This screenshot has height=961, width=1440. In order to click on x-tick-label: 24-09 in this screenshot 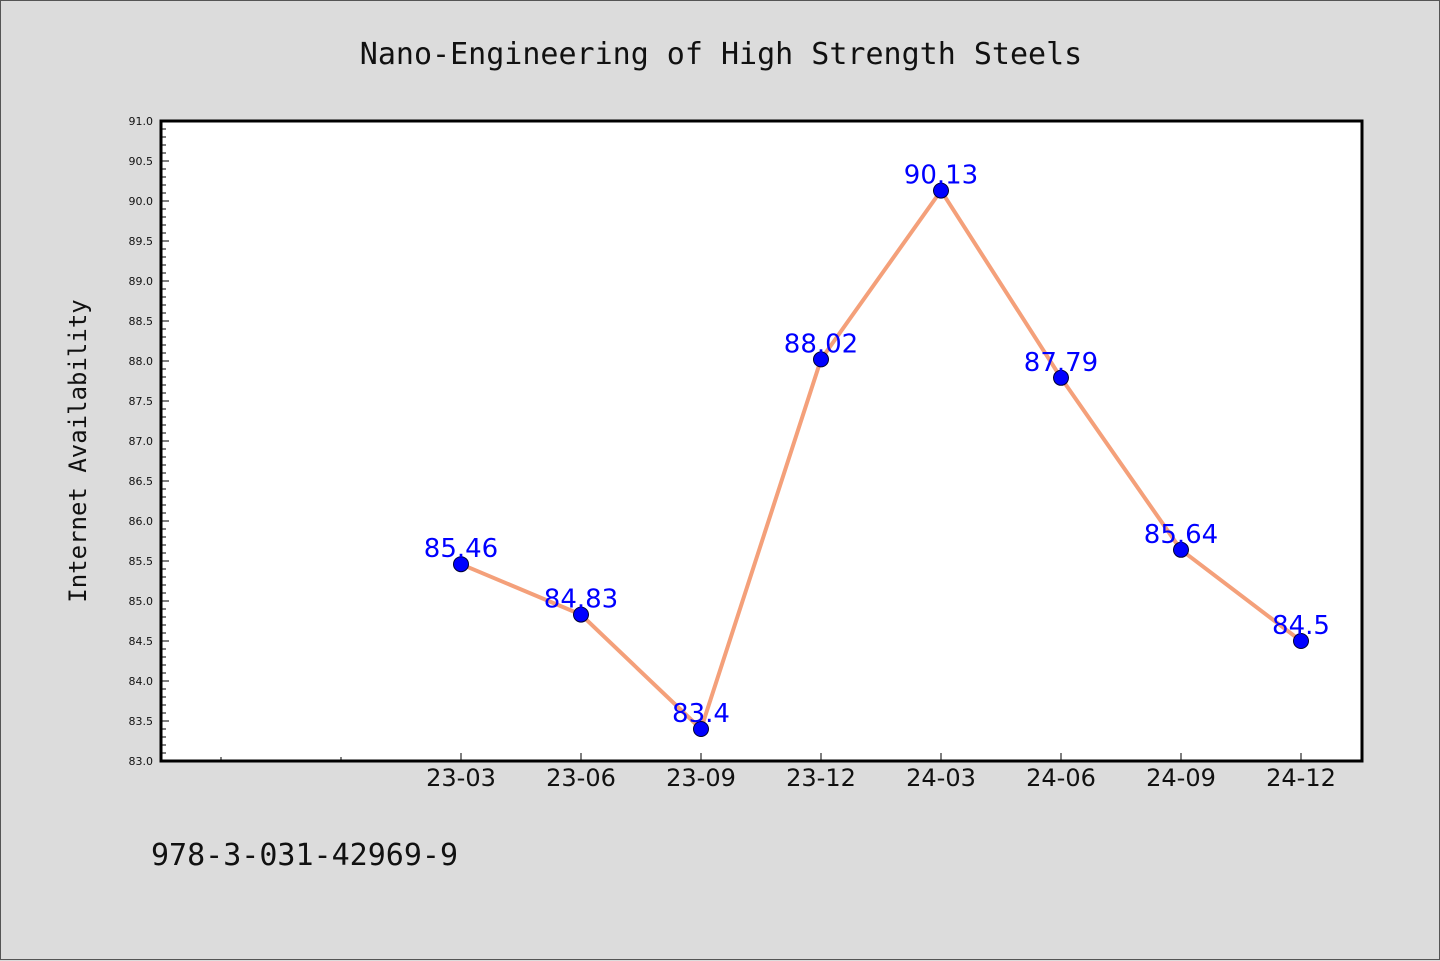, I will do `click(1181, 778)`.